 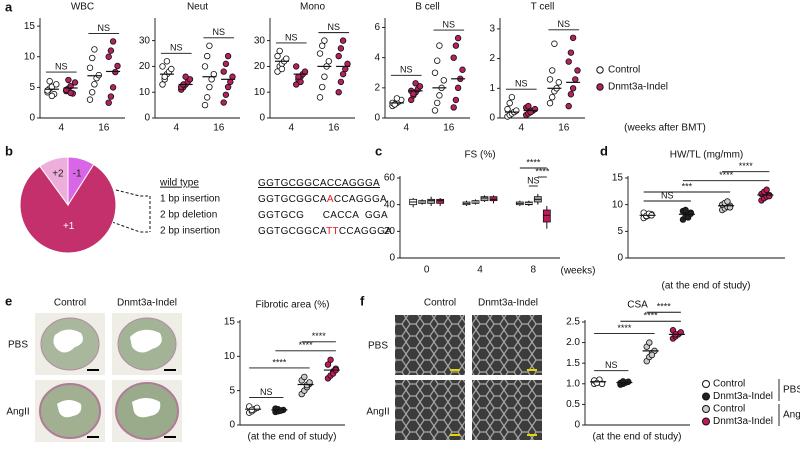 What do you see at coordinates (82, 7) in the screenshot?
I see `chart-title: WBC` at bounding box center [82, 7].